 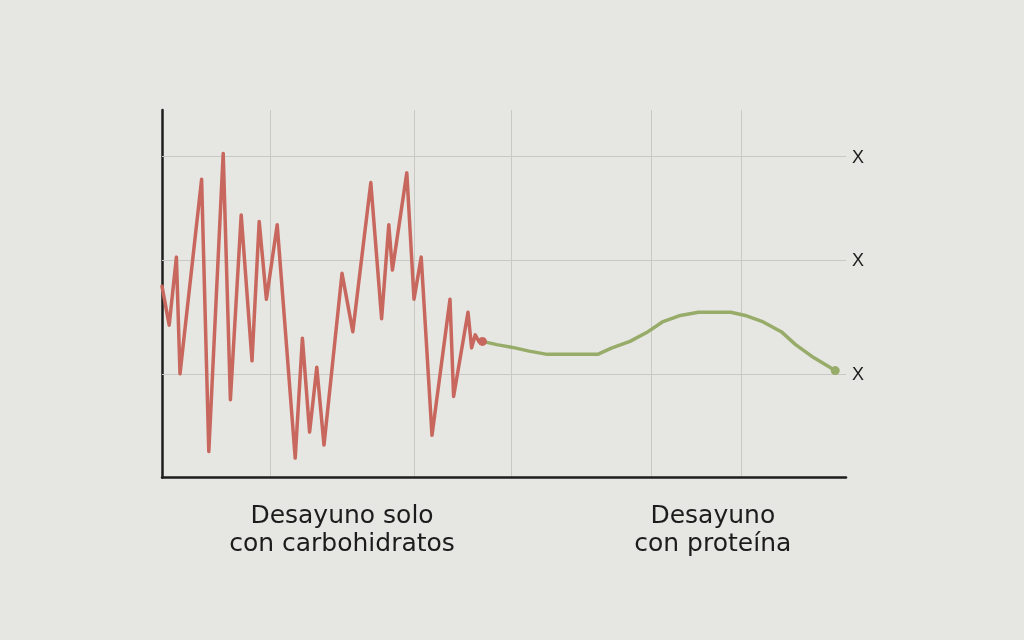 I want to click on x-tick-label: Desayuno con proteína, so click(x=713, y=528).